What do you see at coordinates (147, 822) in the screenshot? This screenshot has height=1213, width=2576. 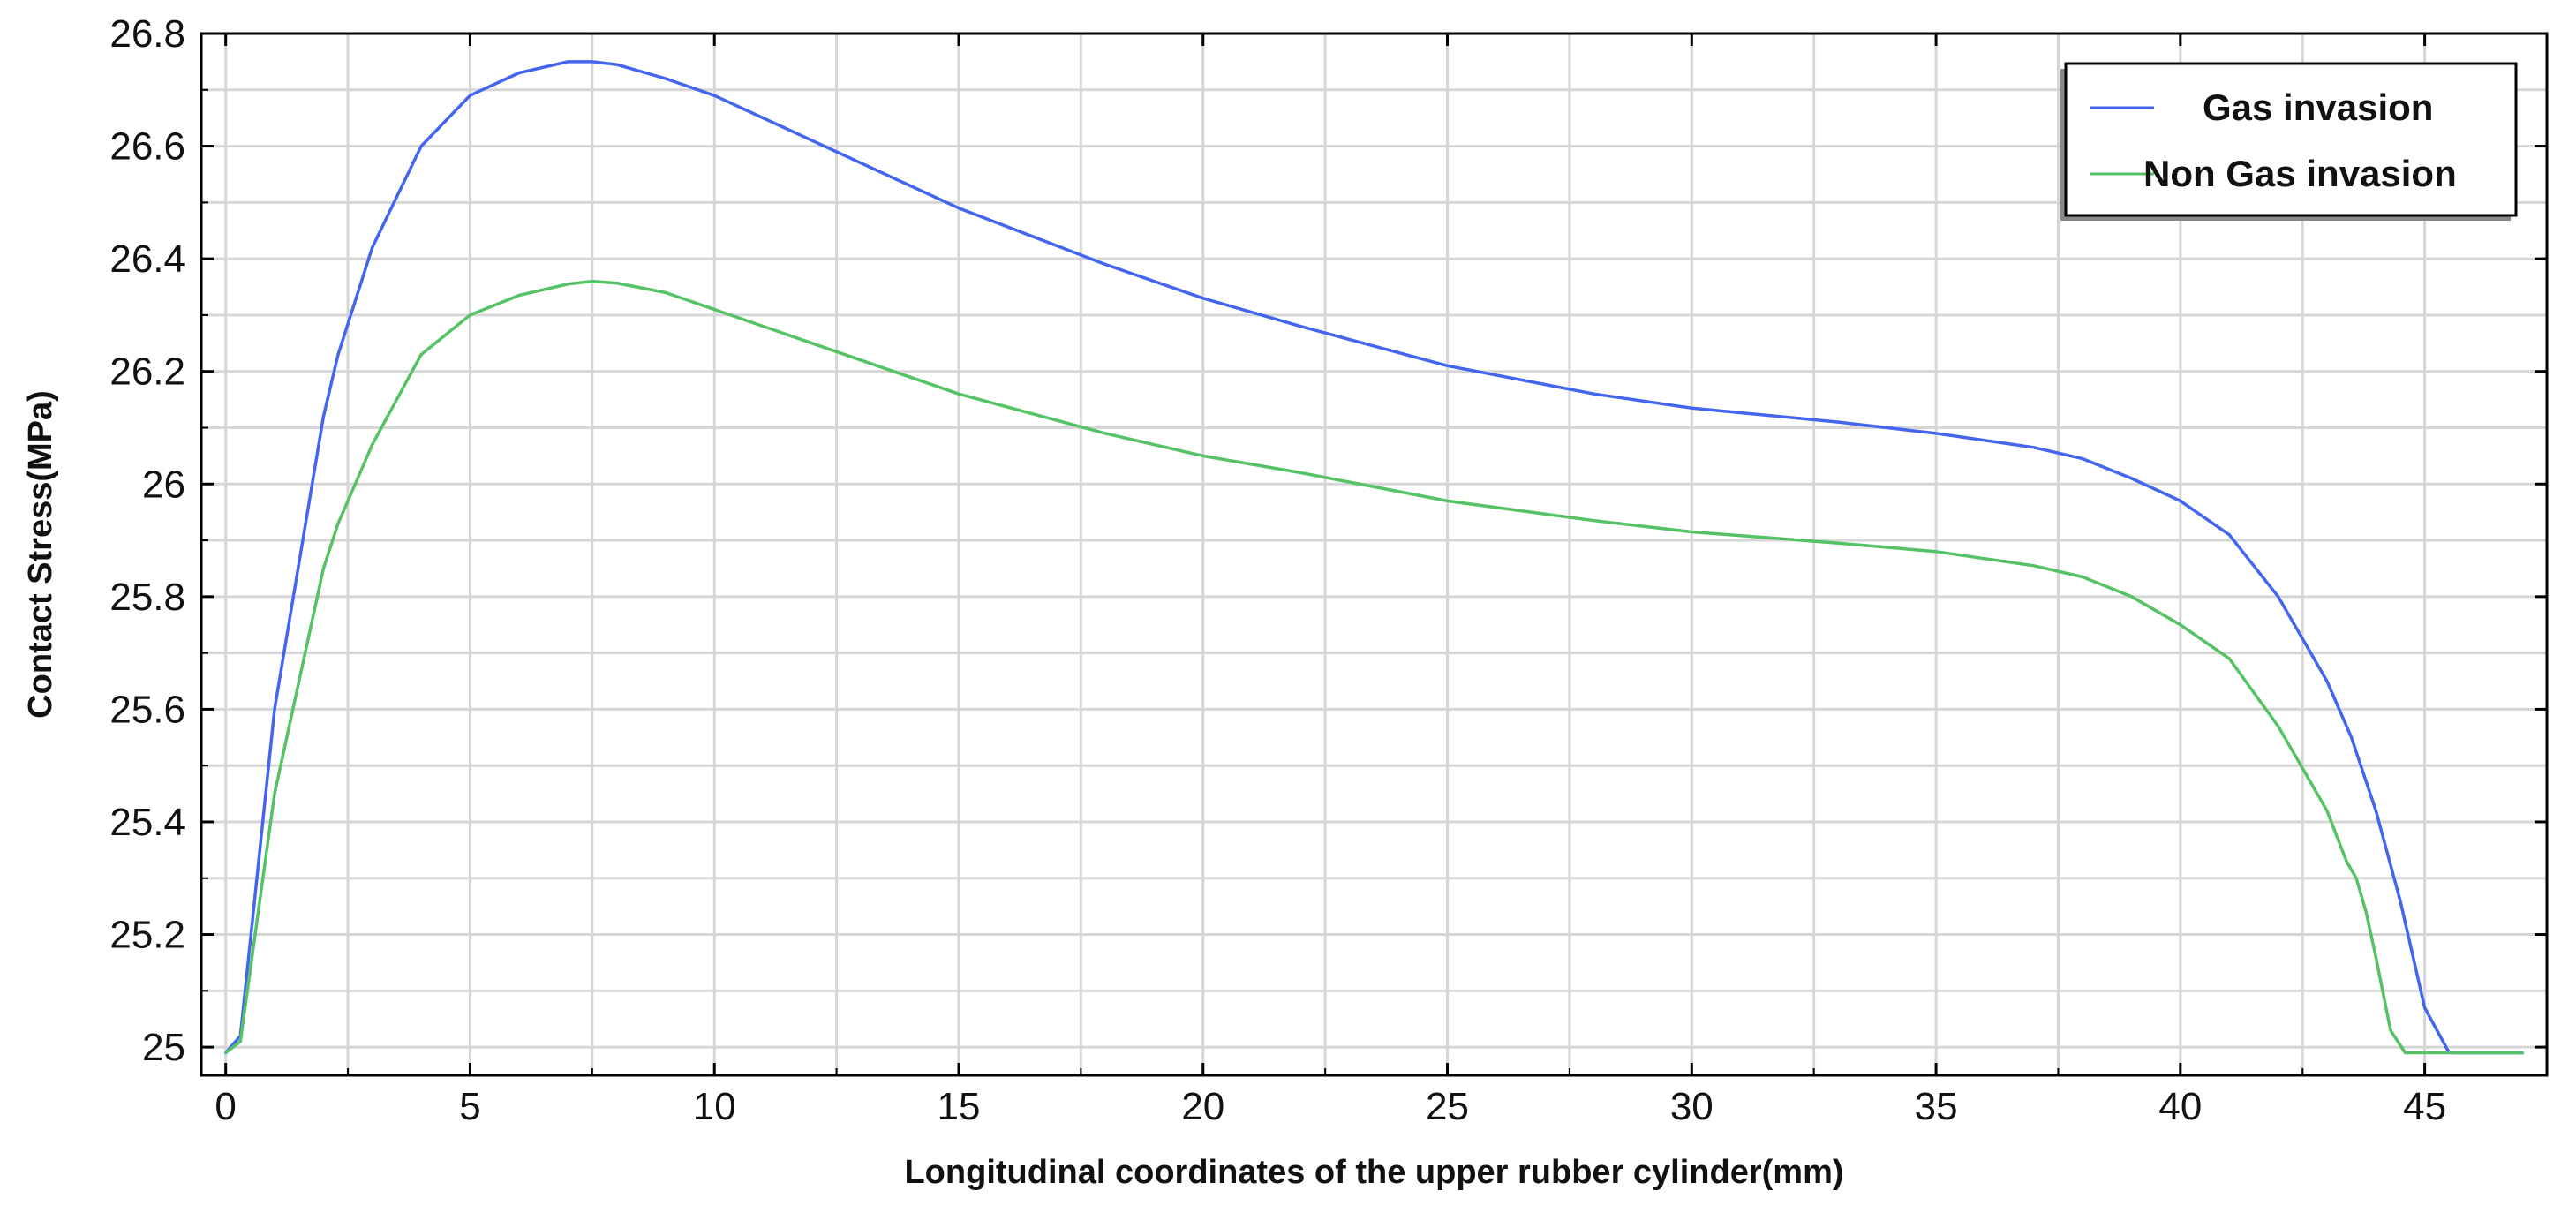 I see `y-tick-label: 25.4` at bounding box center [147, 822].